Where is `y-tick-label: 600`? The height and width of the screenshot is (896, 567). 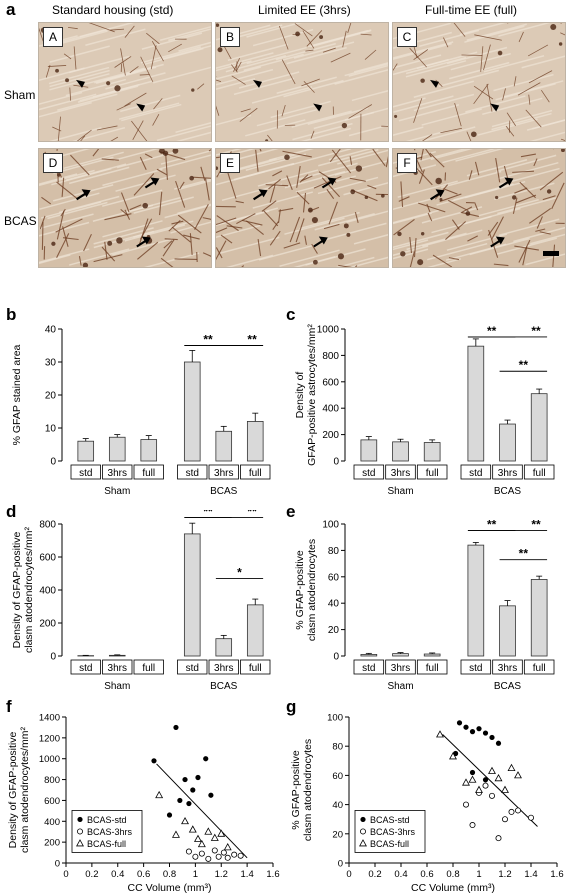 y-tick-label: 600 is located at coordinates (47, 558).